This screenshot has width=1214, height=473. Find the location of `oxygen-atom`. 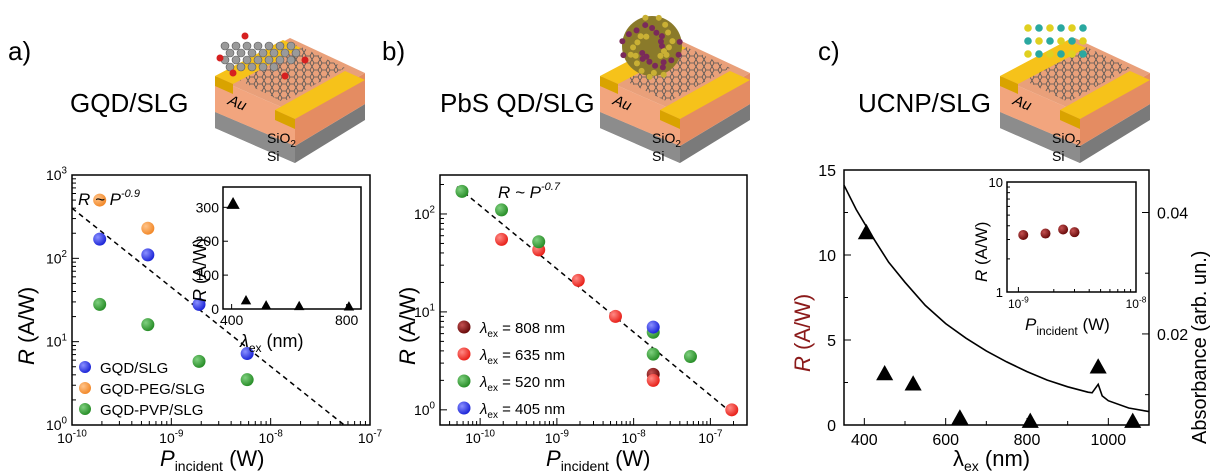

oxygen-atom is located at coordinates (220, 58).